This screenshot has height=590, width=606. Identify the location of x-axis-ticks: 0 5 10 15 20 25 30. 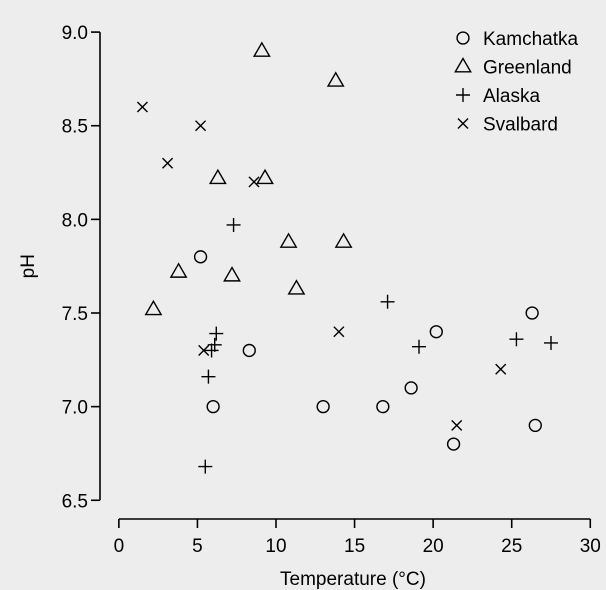
(357, 538).